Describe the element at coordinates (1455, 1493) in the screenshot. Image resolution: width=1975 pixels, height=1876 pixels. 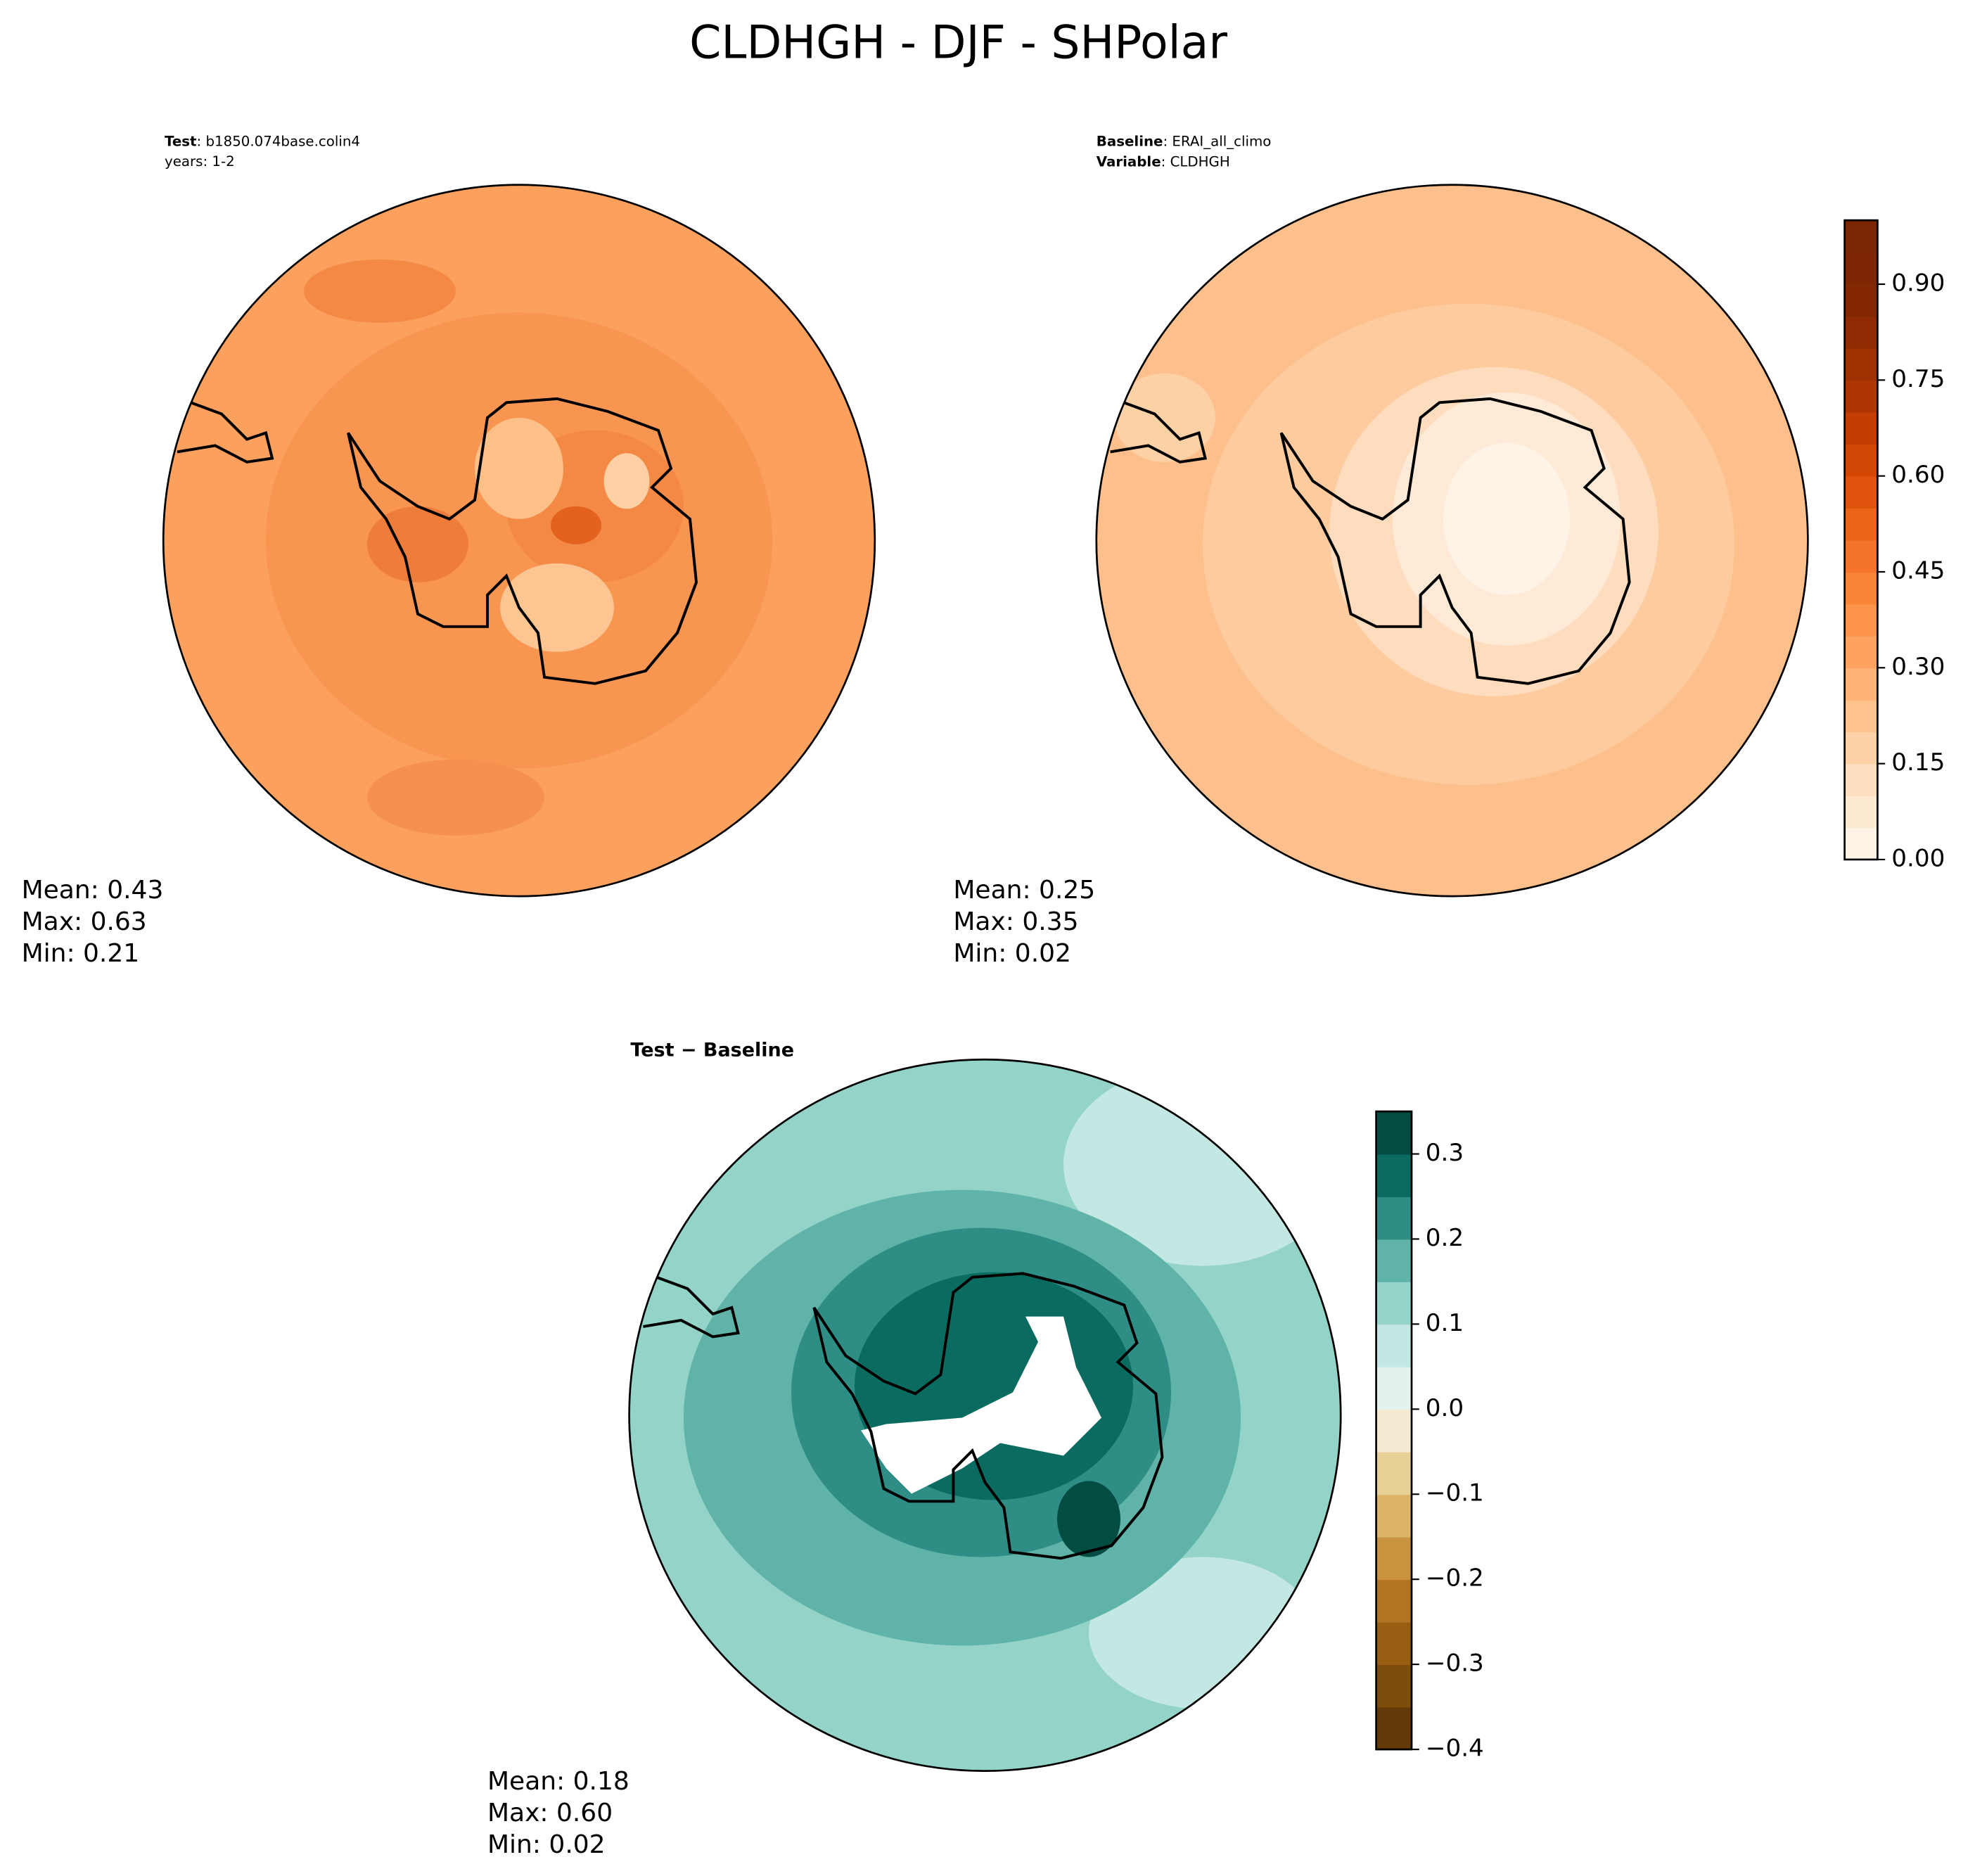
I see `colorbar-tick-label: −0.1` at that location.